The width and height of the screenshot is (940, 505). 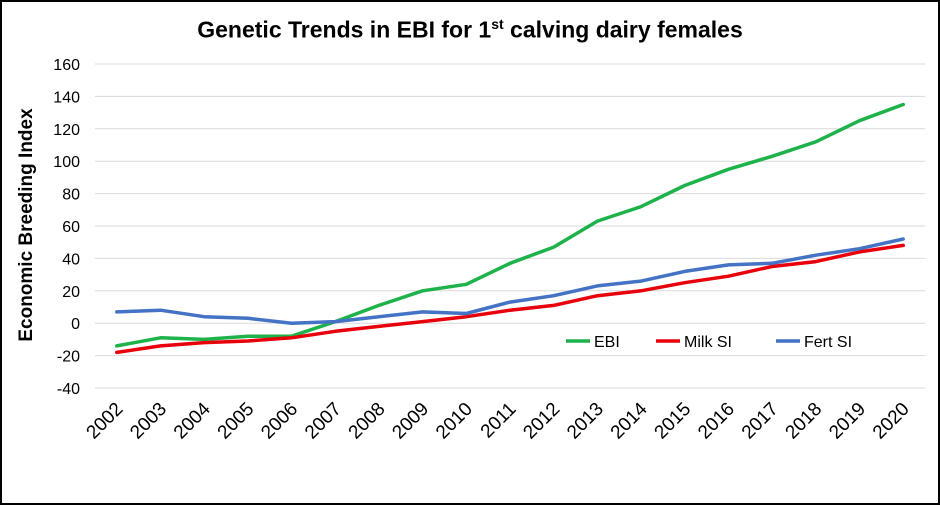 What do you see at coordinates (66, 65) in the screenshot?
I see `y-tick-label: 160` at bounding box center [66, 65].